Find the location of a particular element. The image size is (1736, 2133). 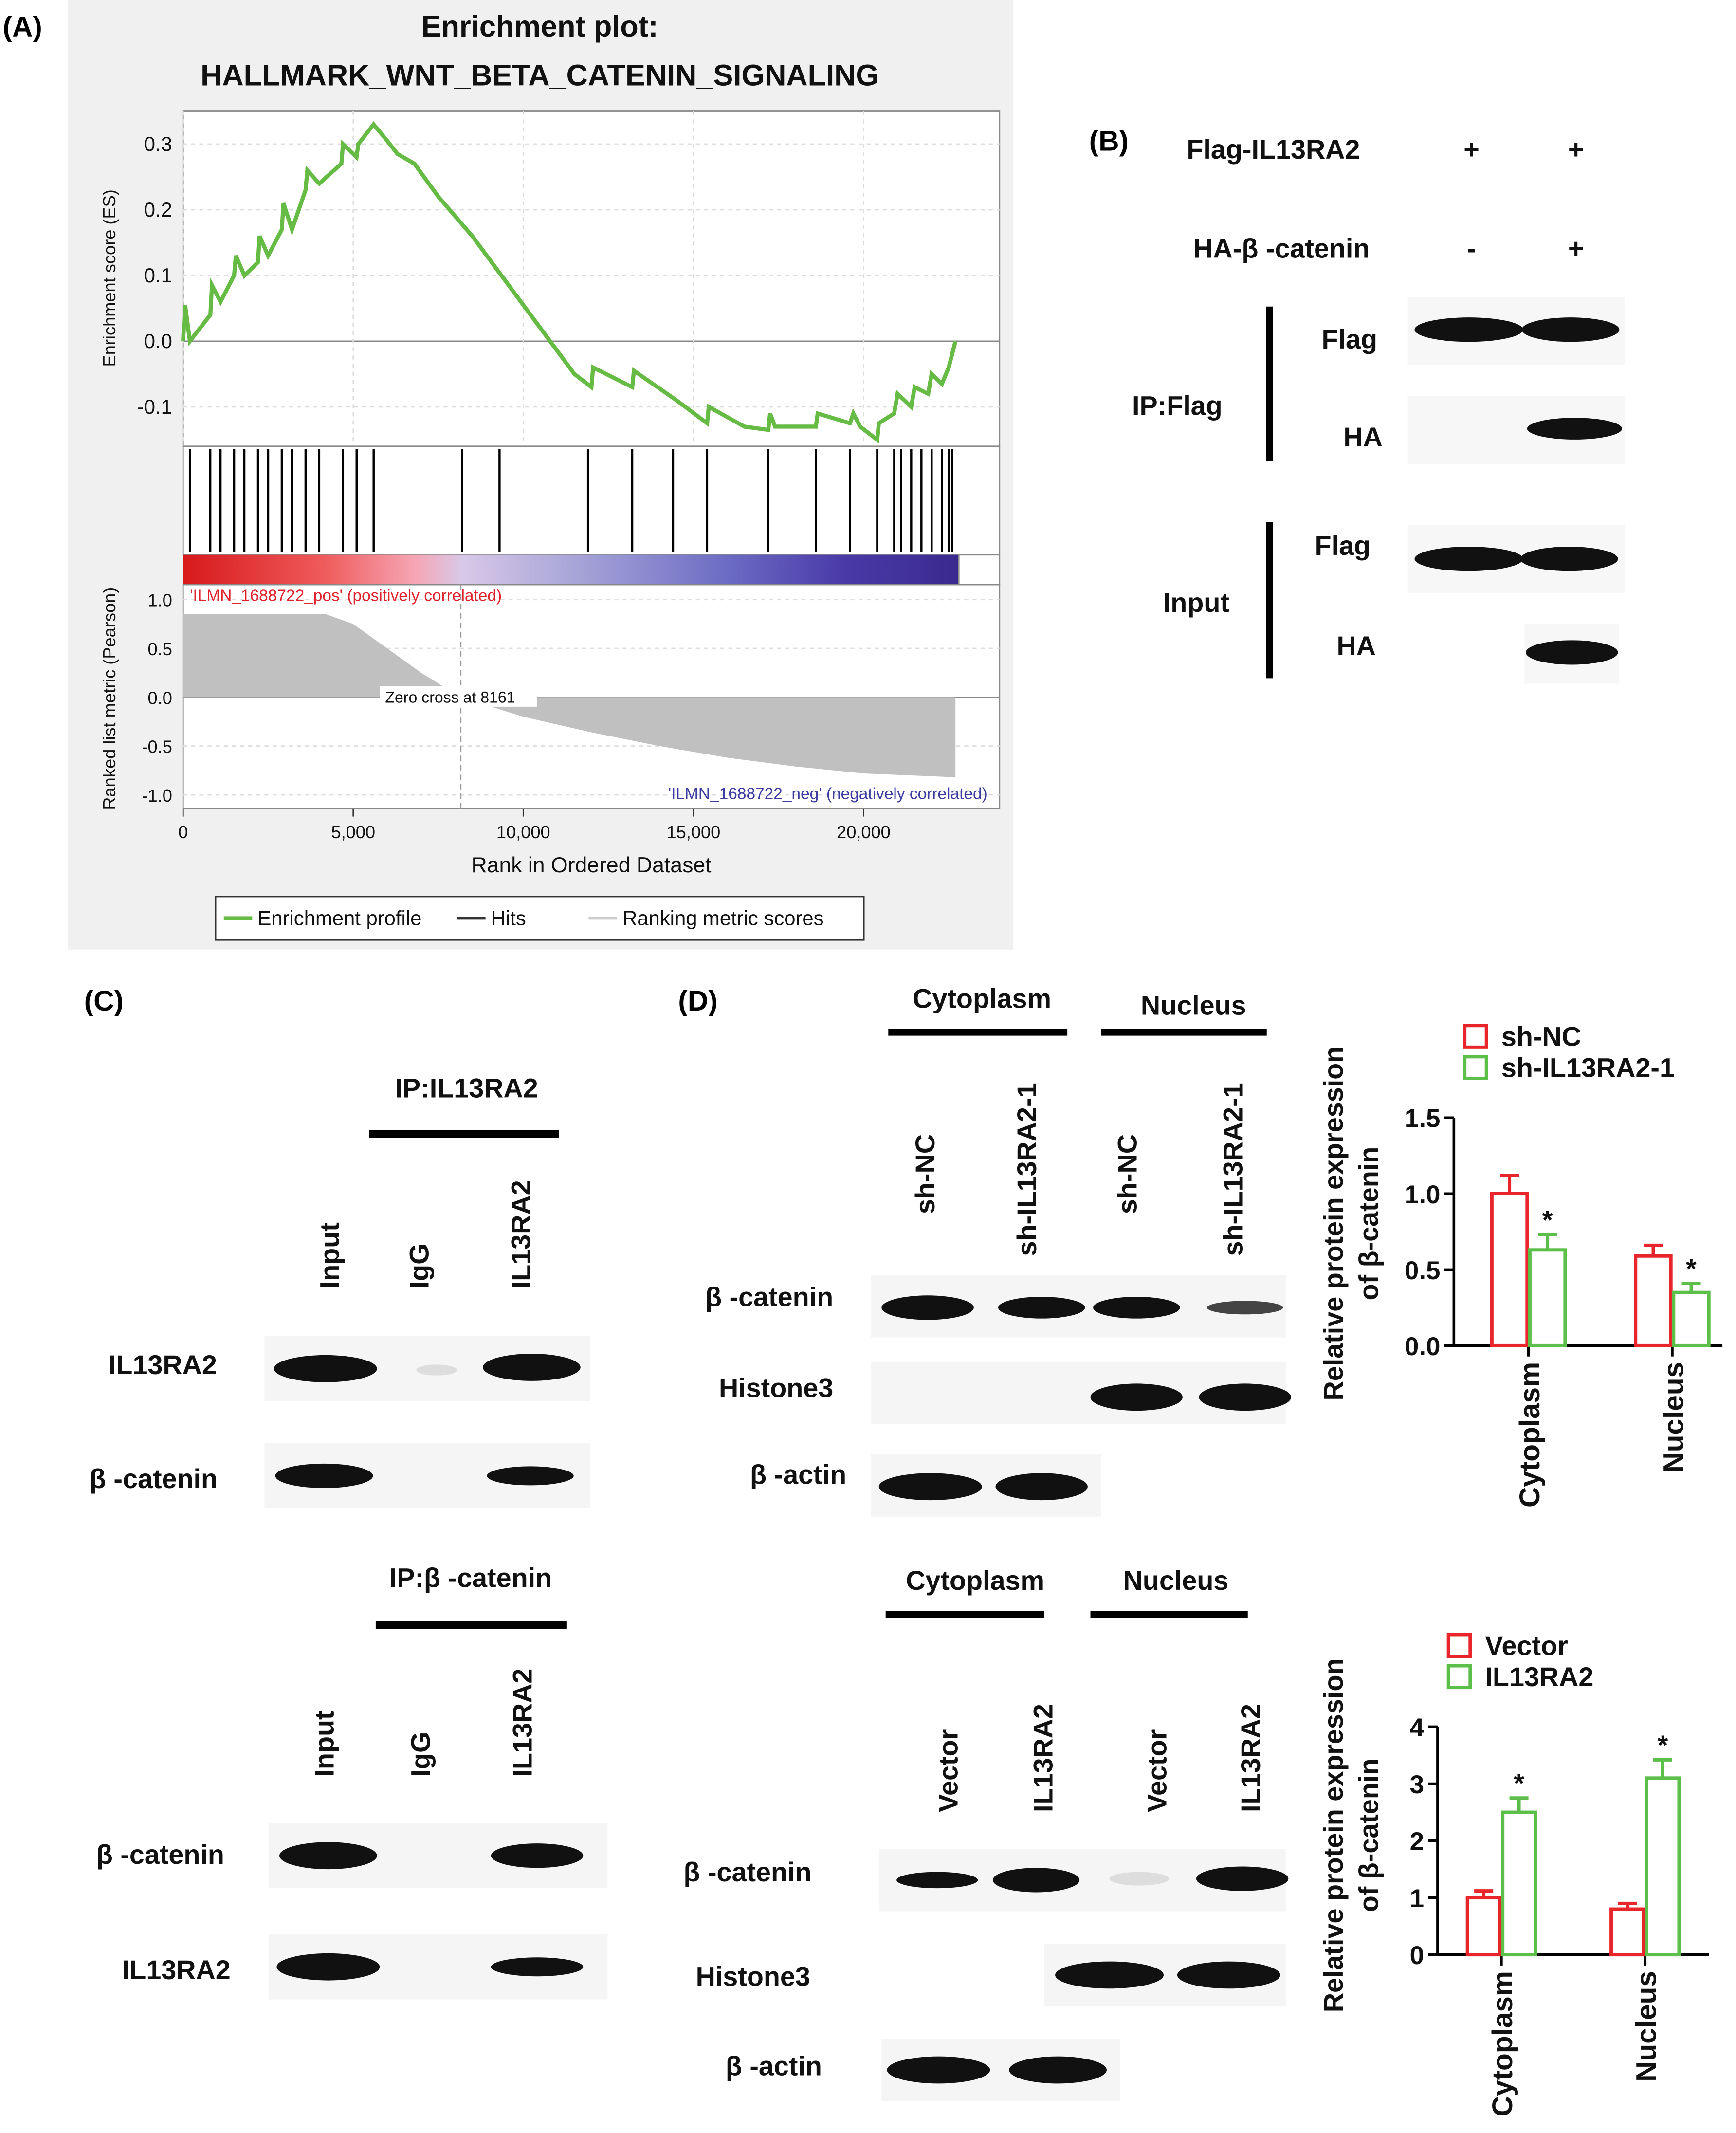

c-top-ip-label: IP:IL13RA2 is located at coordinates (467, 1088).